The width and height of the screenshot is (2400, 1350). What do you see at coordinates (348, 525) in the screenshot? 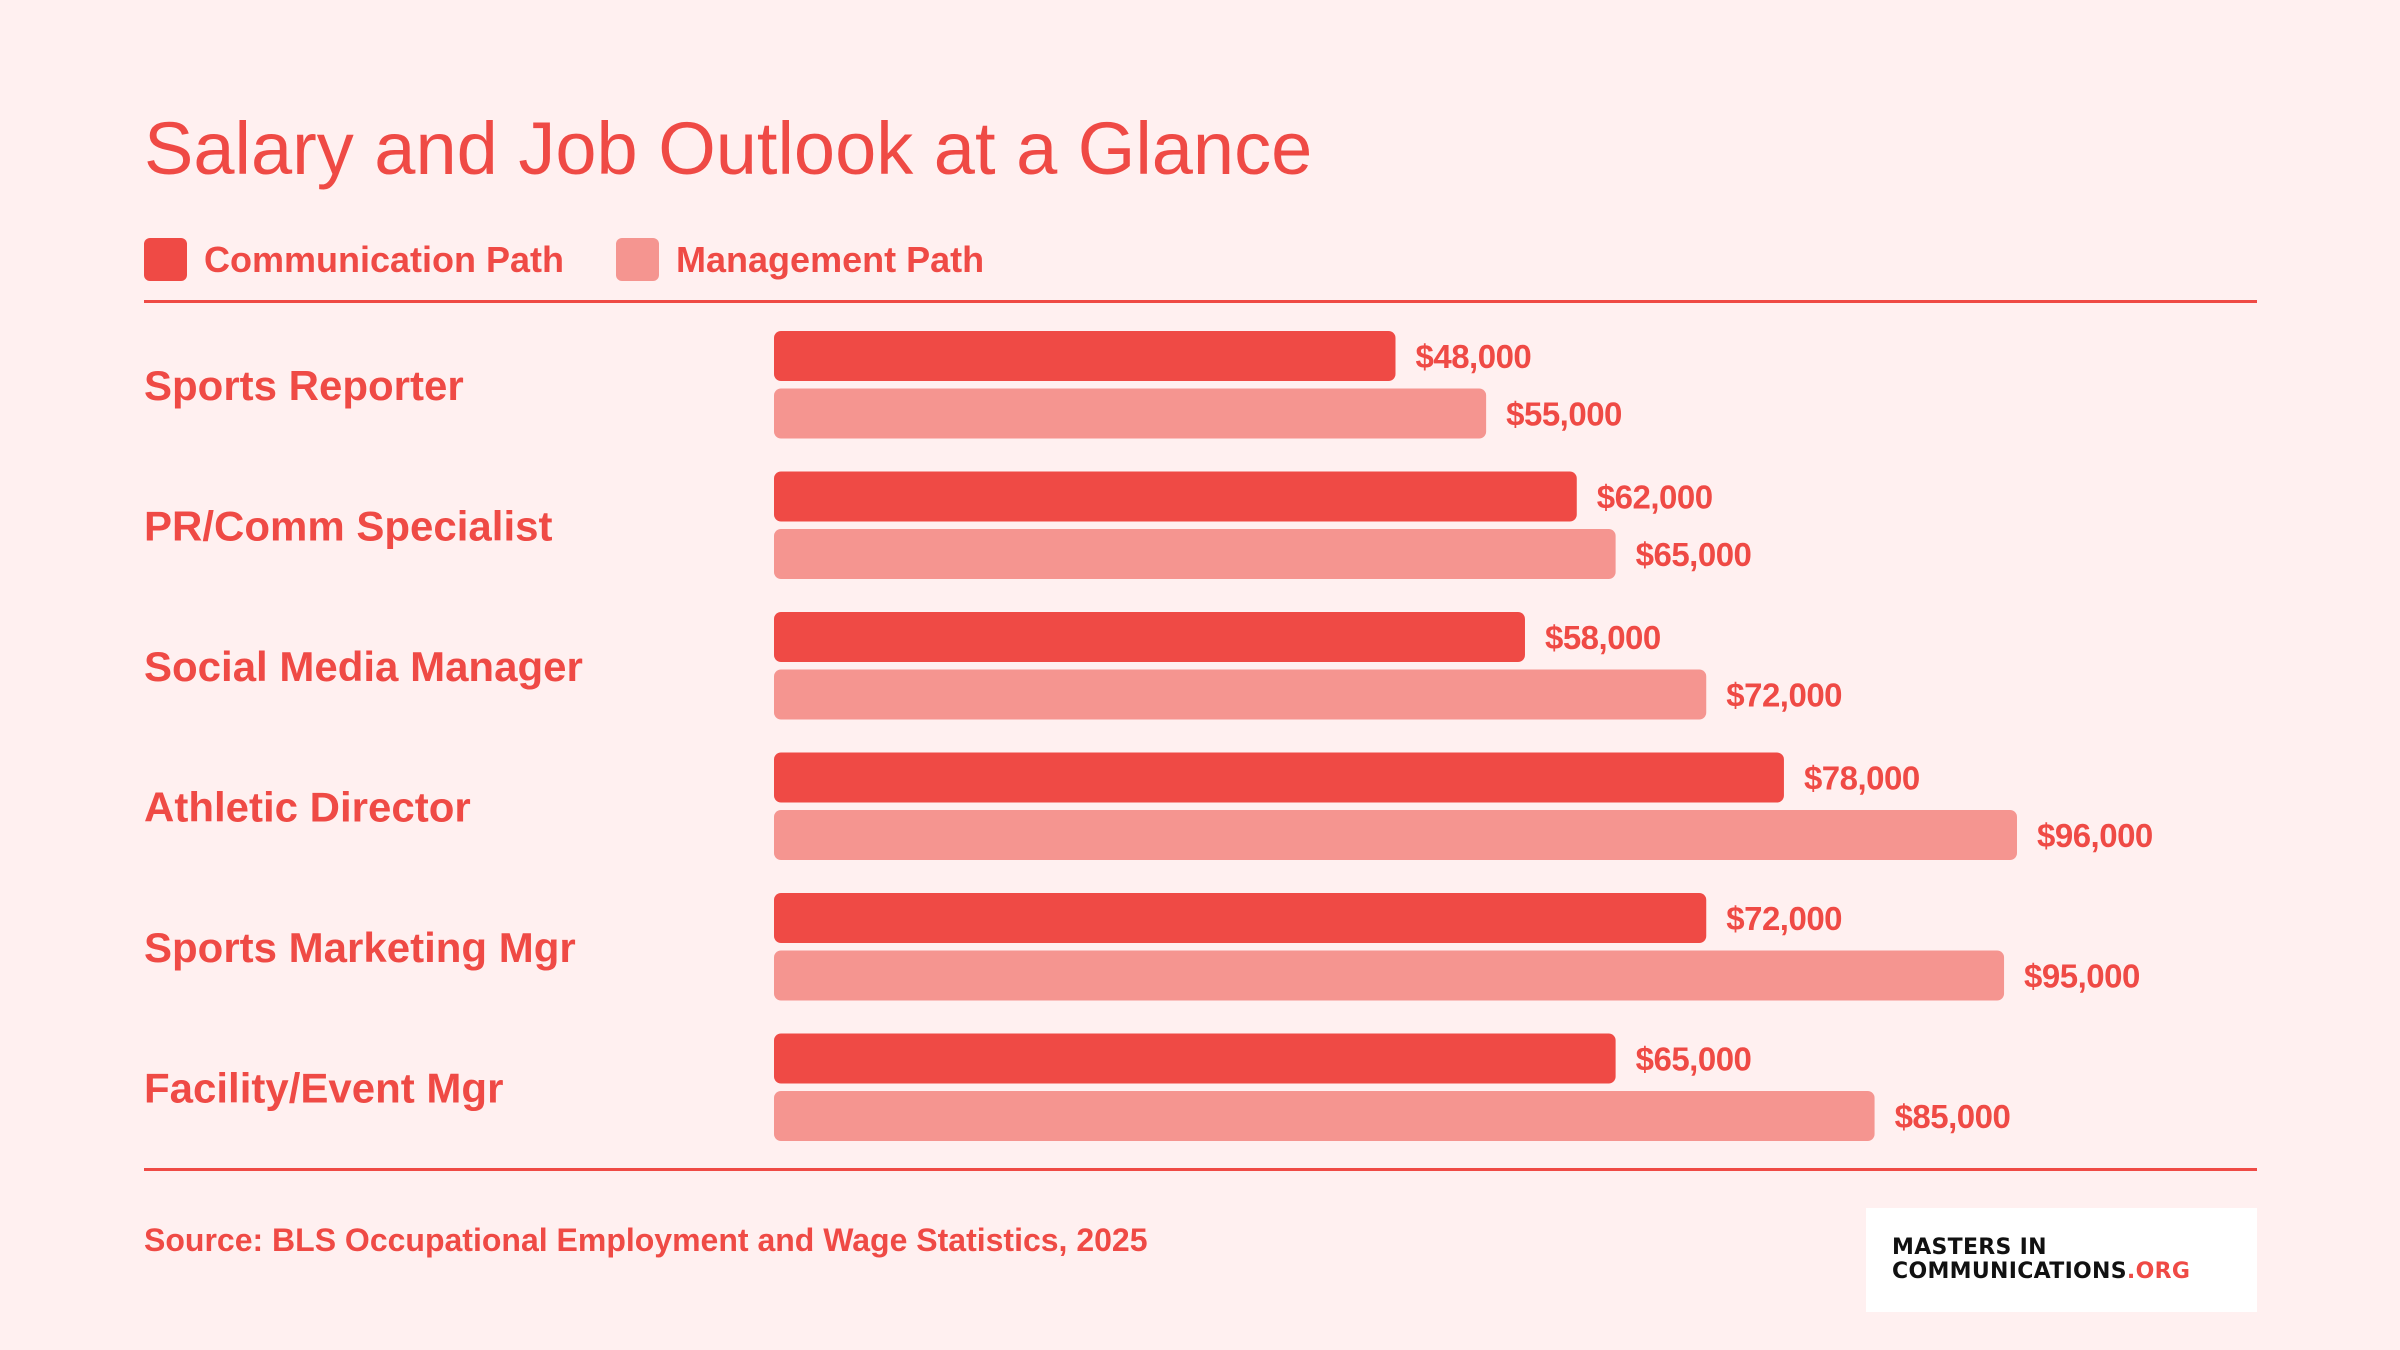
I see `category-label-pr-comm-specialist: PR/Comm Specialist` at bounding box center [348, 525].